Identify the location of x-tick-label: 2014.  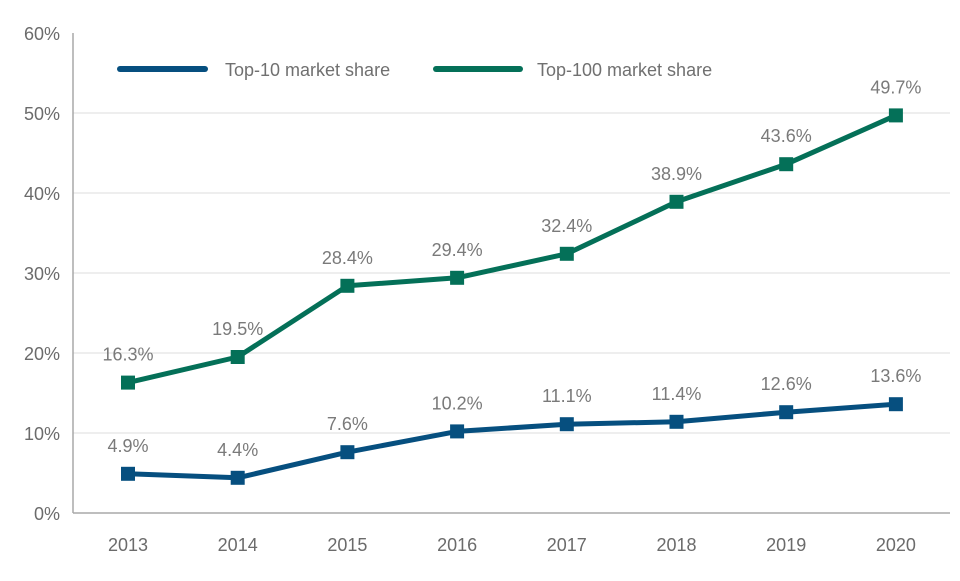
(238, 545).